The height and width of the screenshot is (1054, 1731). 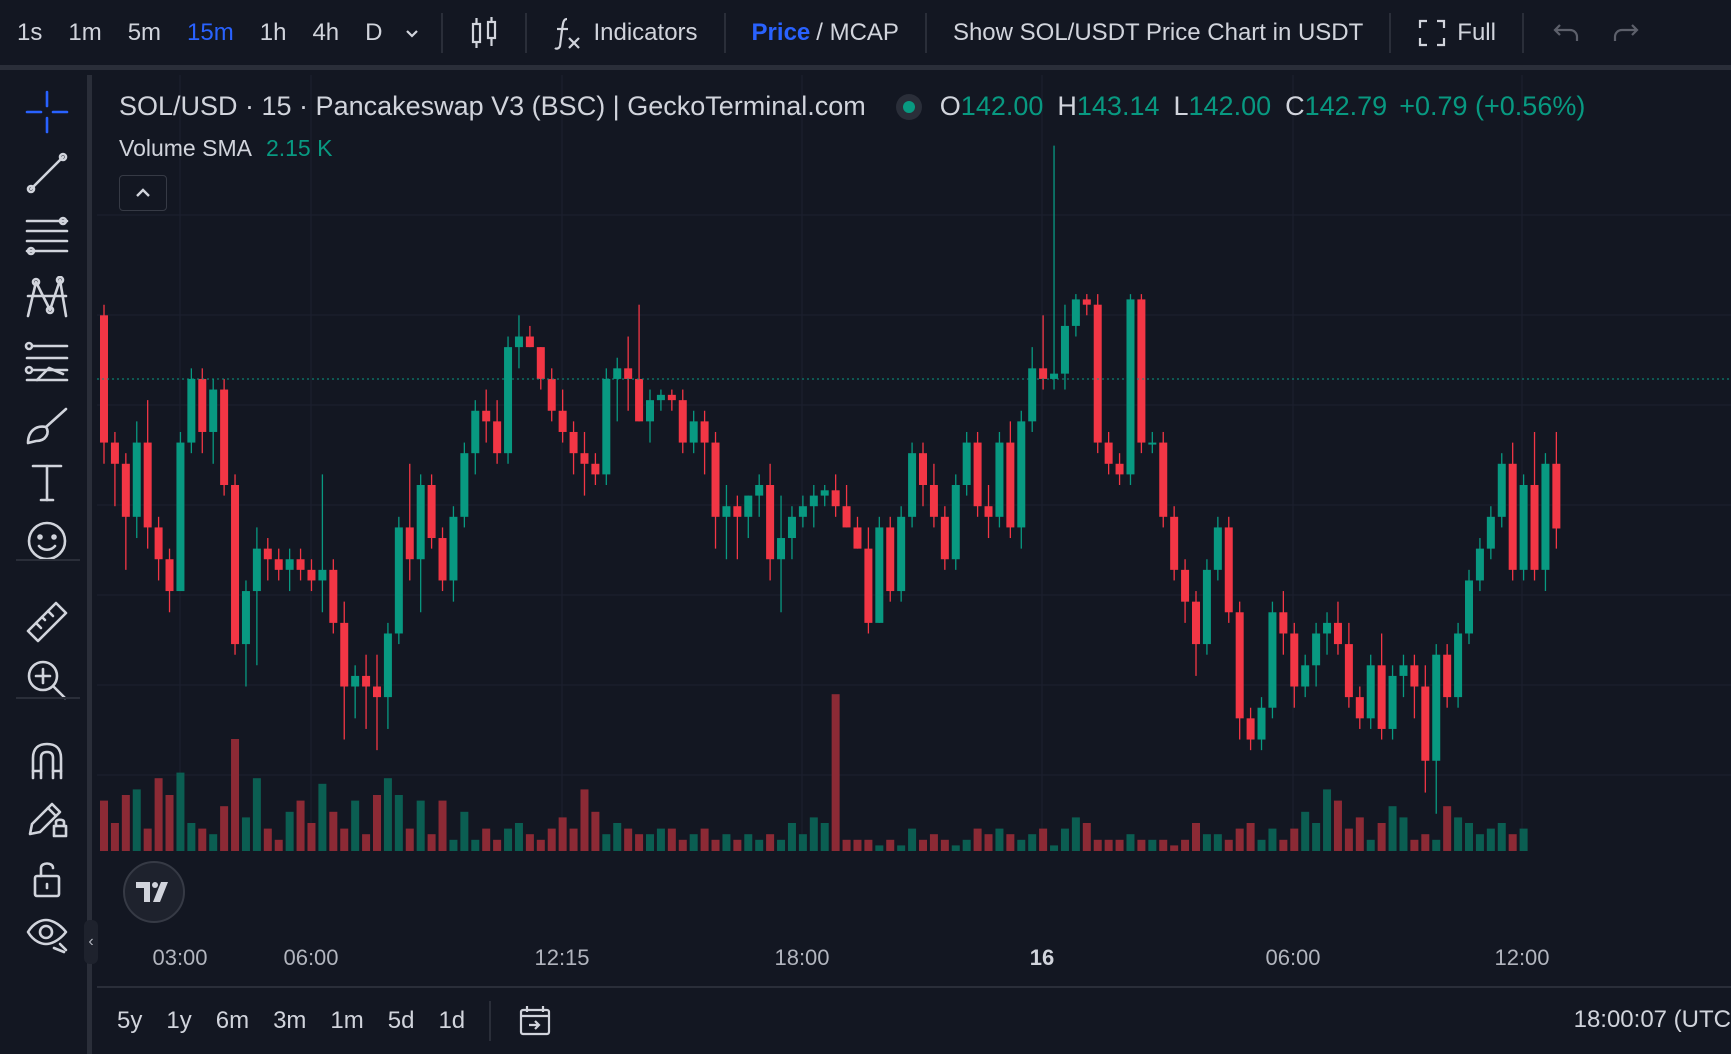 I want to click on range-5d: 5d, so click(x=401, y=1020).